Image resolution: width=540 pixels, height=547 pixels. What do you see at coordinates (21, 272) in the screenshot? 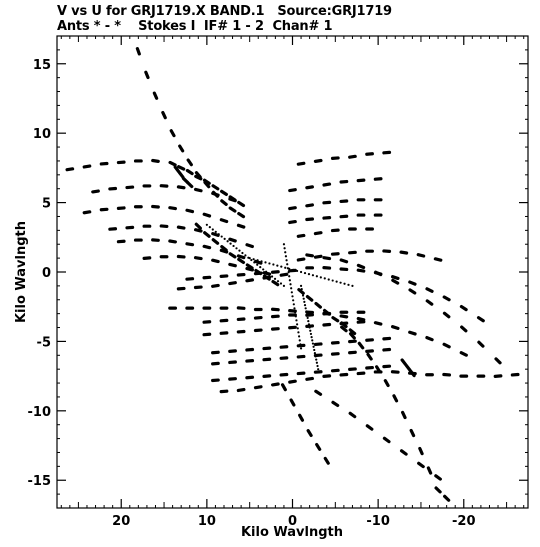
I see `y-axis-title: Kilo Wavlngth` at bounding box center [21, 272].